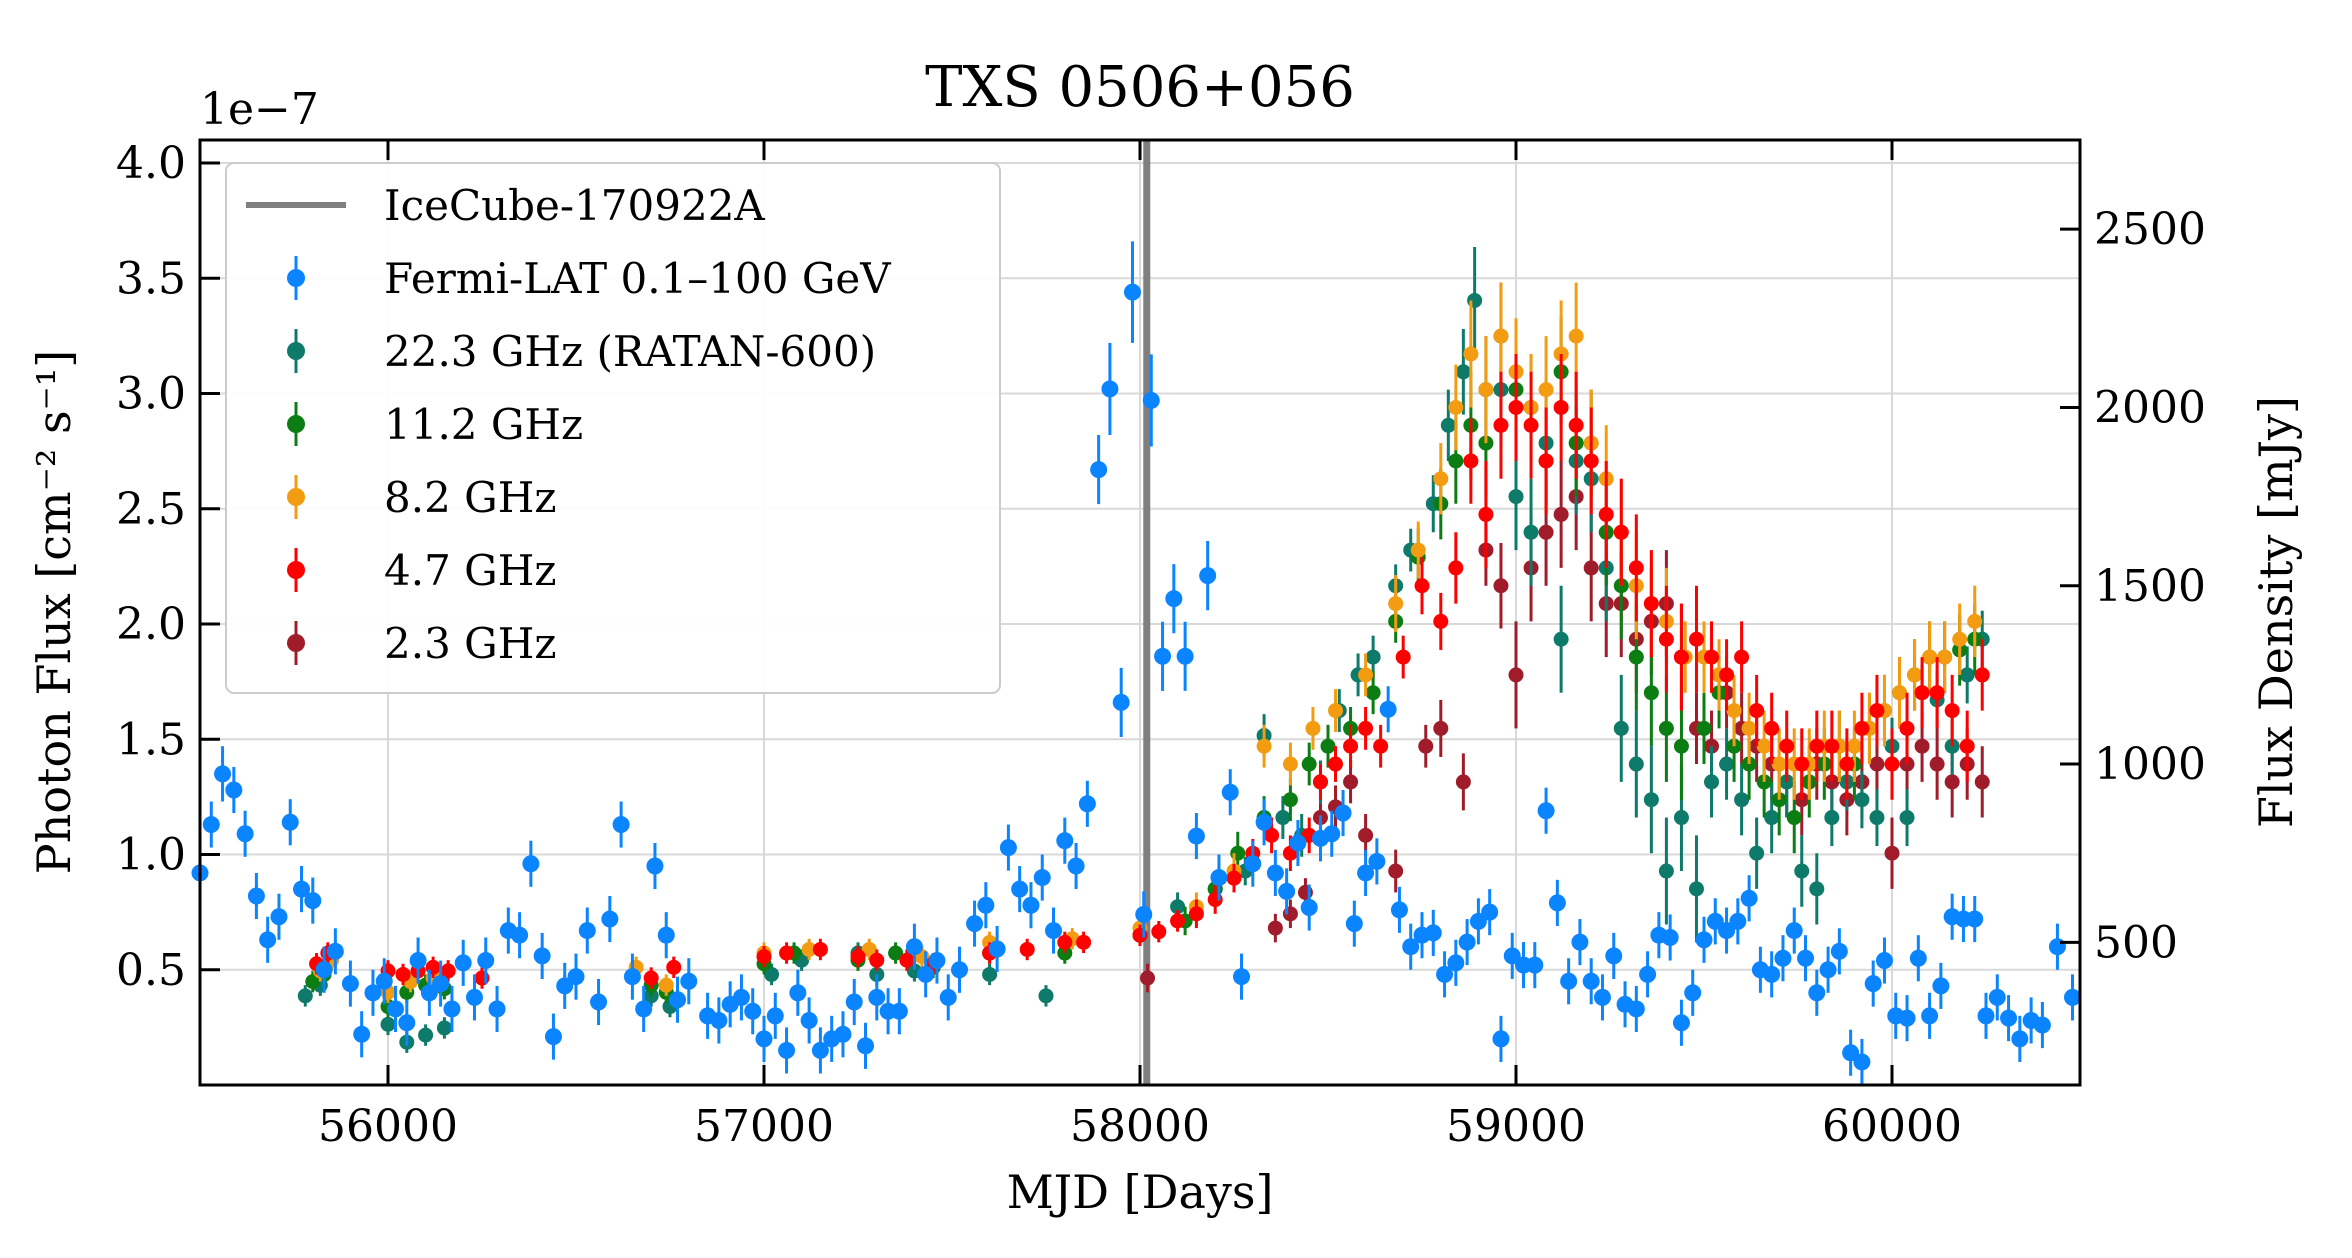  What do you see at coordinates (470, 497) in the screenshot?
I see `legend-label: 8.2 GHz` at bounding box center [470, 497].